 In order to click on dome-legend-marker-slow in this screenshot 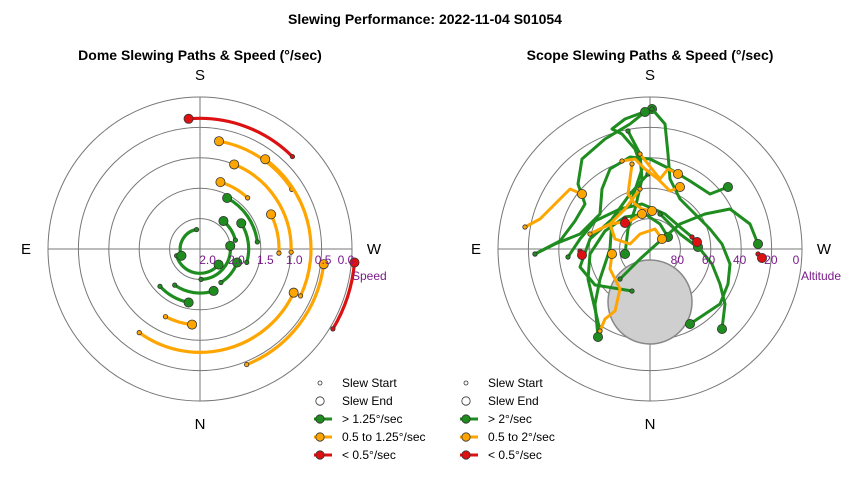, I will do `click(320, 455)`.